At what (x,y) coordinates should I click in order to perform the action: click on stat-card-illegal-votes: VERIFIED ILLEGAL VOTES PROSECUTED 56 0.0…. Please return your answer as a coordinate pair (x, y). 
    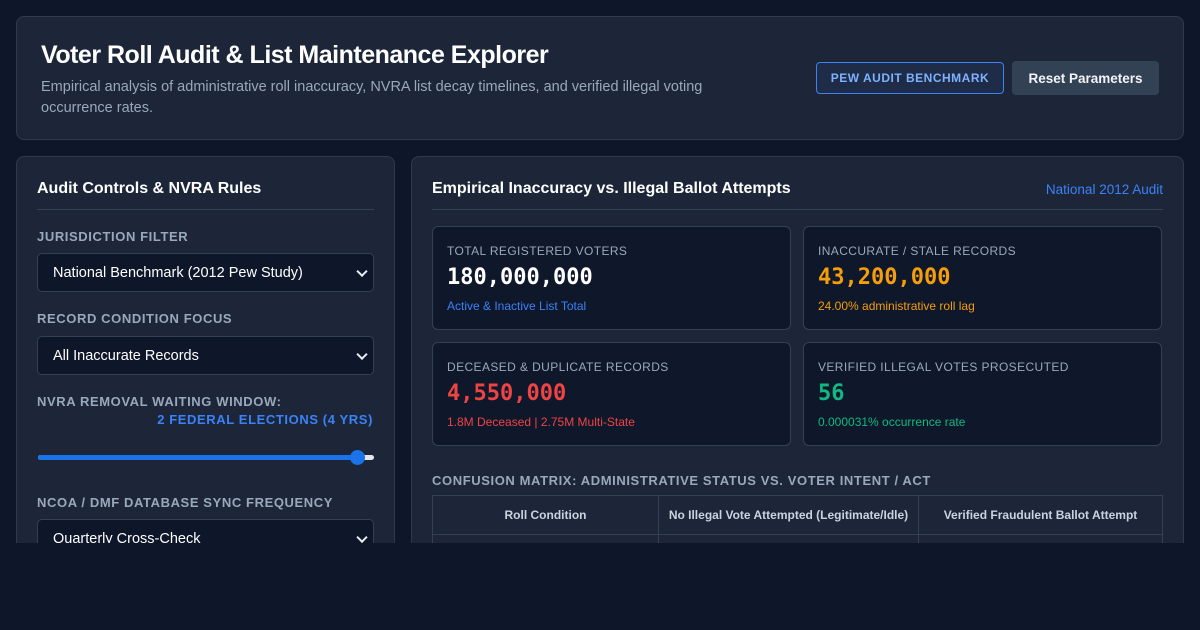
    Looking at the image, I should click on (982, 394).